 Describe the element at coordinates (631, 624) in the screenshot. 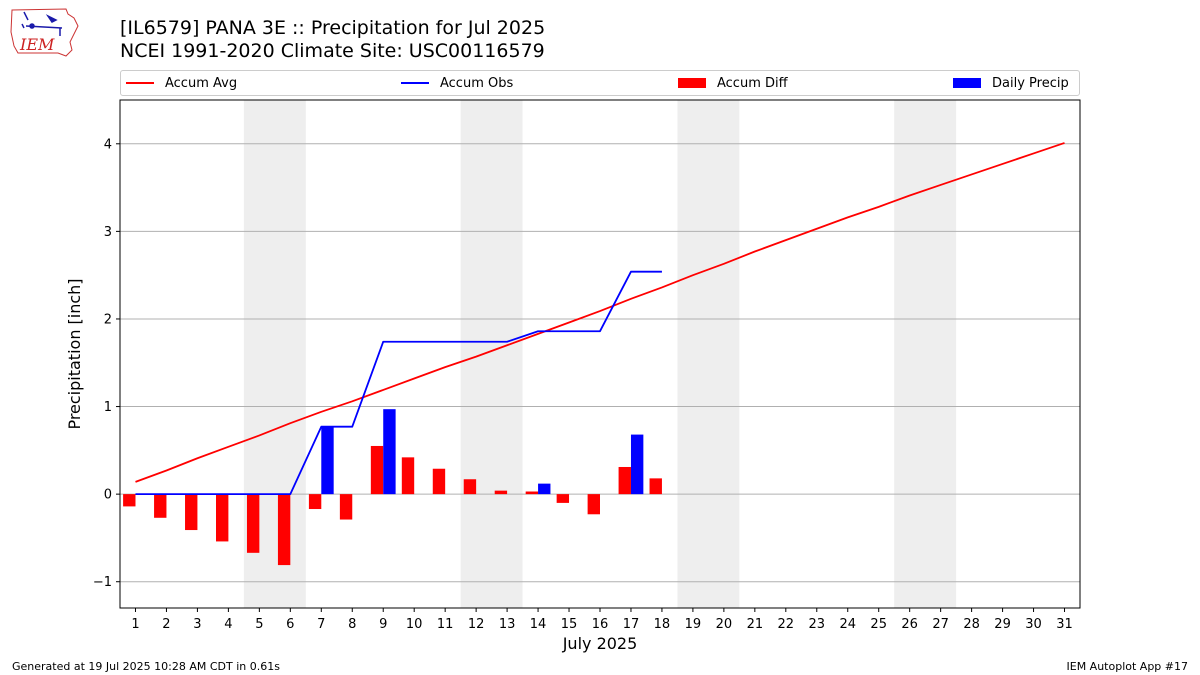

I see `x-tick-label: 17` at that location.